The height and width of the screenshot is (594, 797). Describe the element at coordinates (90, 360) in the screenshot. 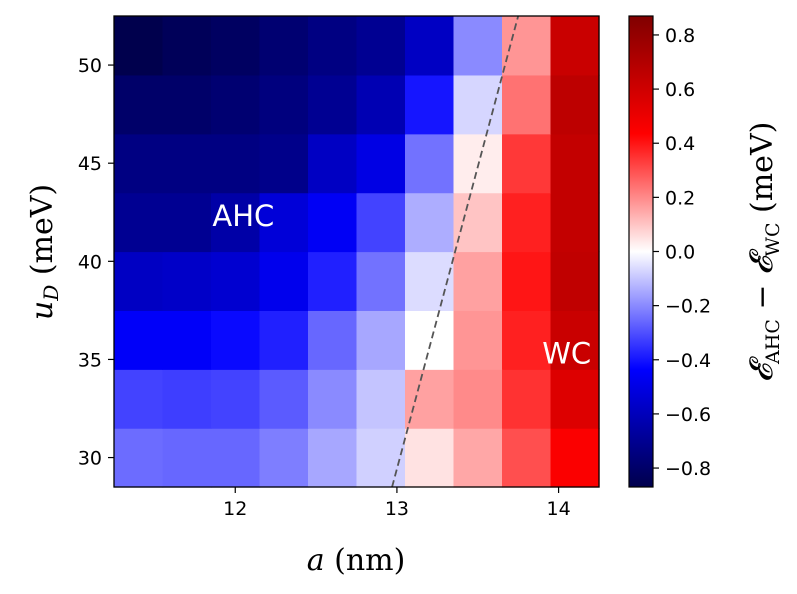

I see `y-tick-label: 35` at that location.